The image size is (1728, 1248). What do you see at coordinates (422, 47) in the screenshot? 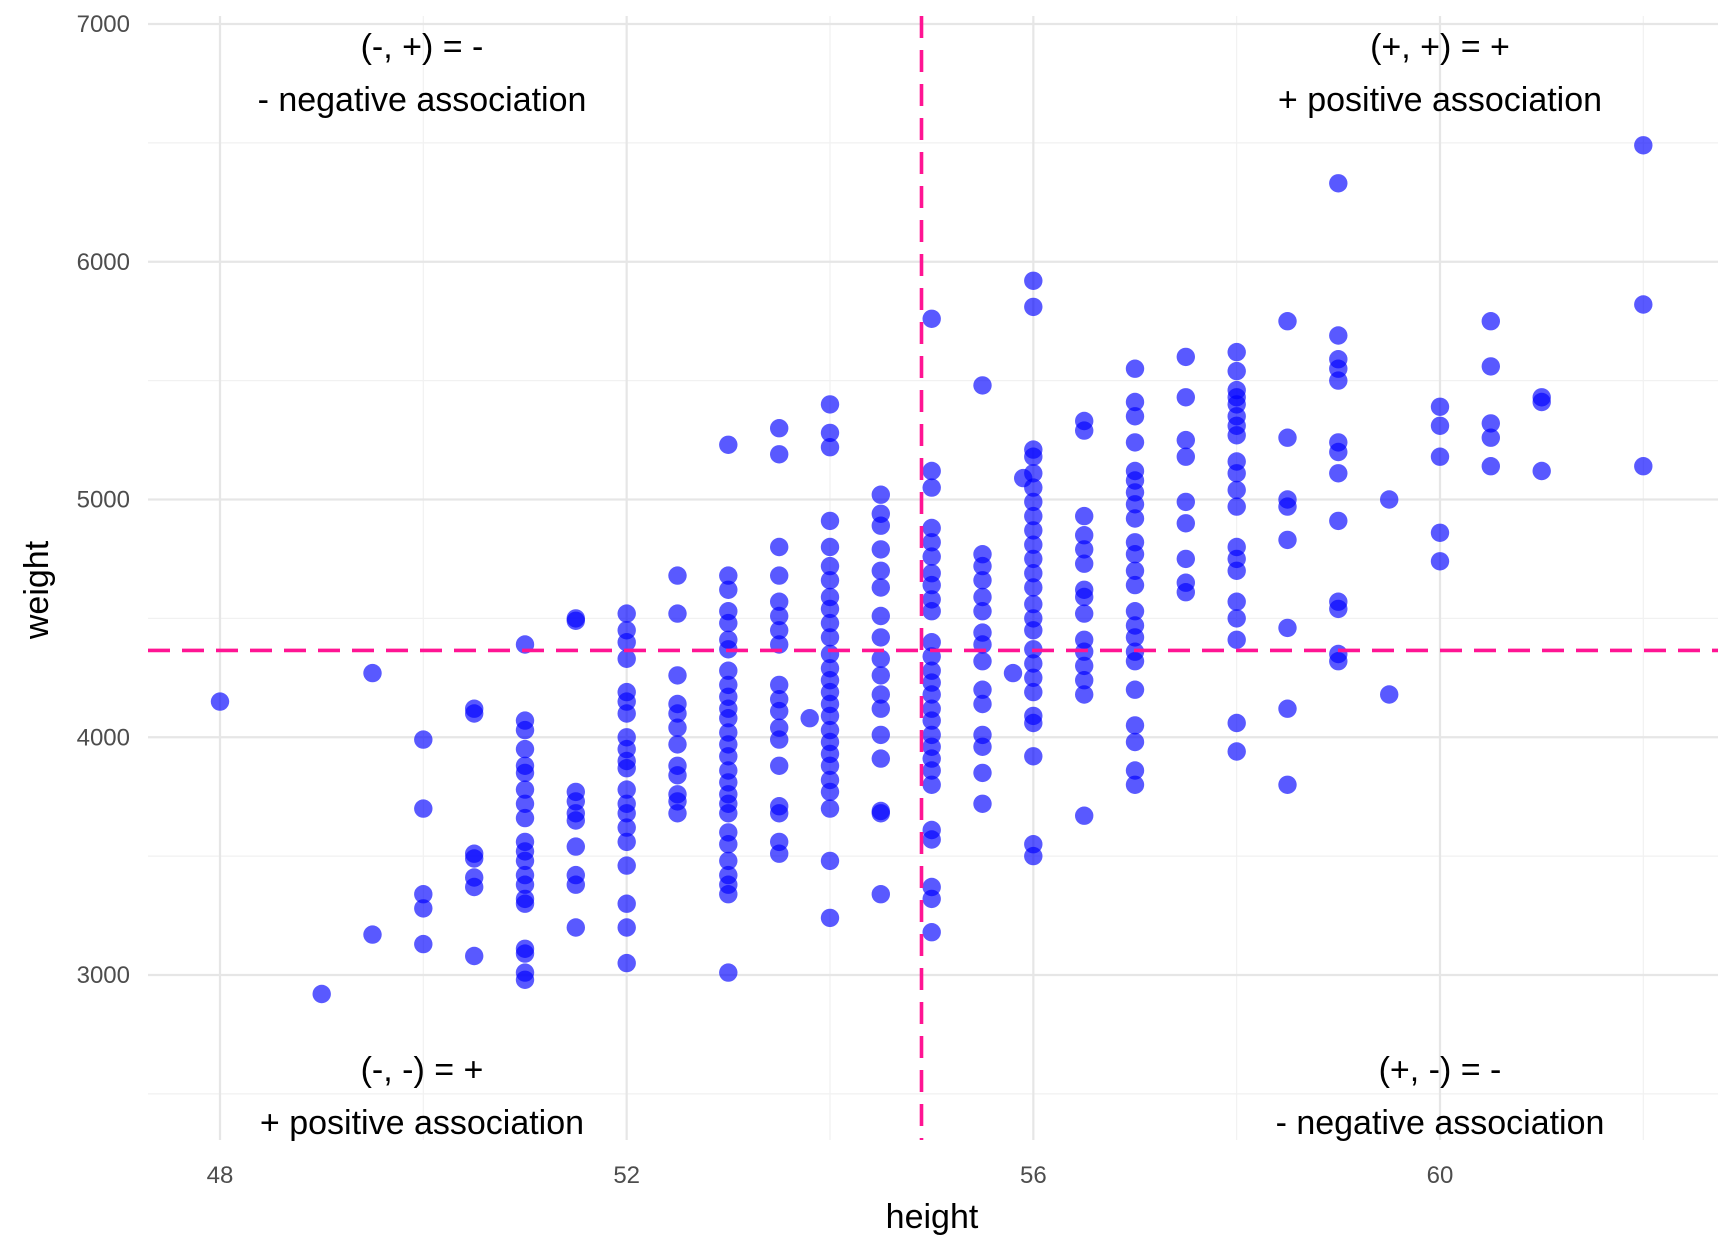
I see `quadrant-sign-label: (-, +) = -` at bounding box center [422, 47].